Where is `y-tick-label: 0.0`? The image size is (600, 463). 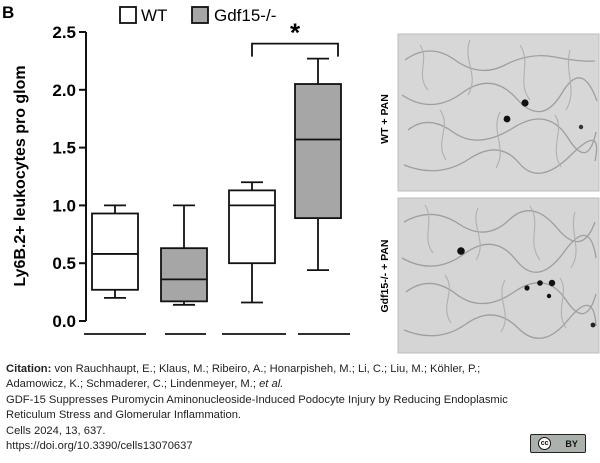 y-tick-label: 0.0 is located at coordinates (64, 321).